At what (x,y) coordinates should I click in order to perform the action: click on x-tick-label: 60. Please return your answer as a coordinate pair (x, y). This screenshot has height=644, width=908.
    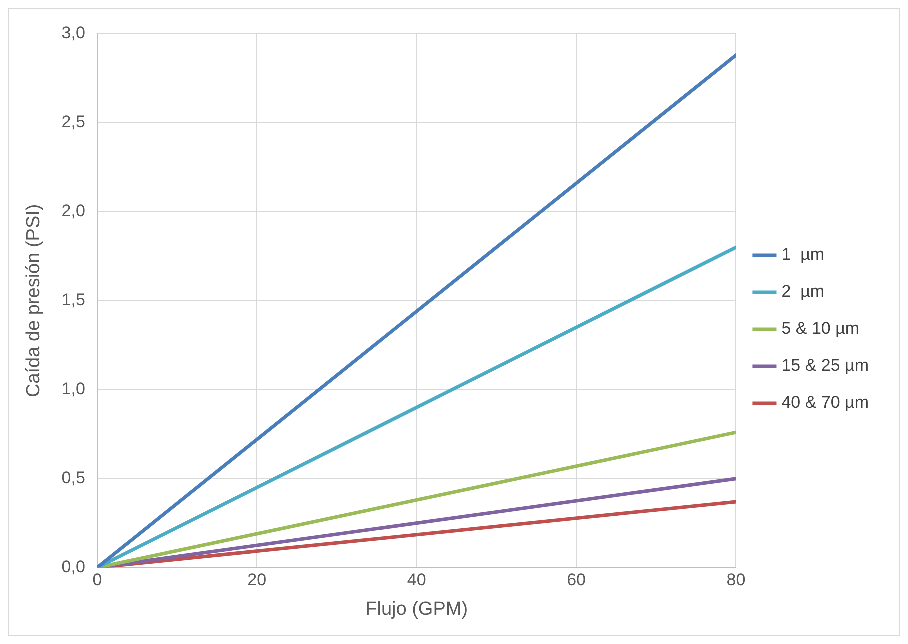
    Looking at the image, I should click on (576, 580).